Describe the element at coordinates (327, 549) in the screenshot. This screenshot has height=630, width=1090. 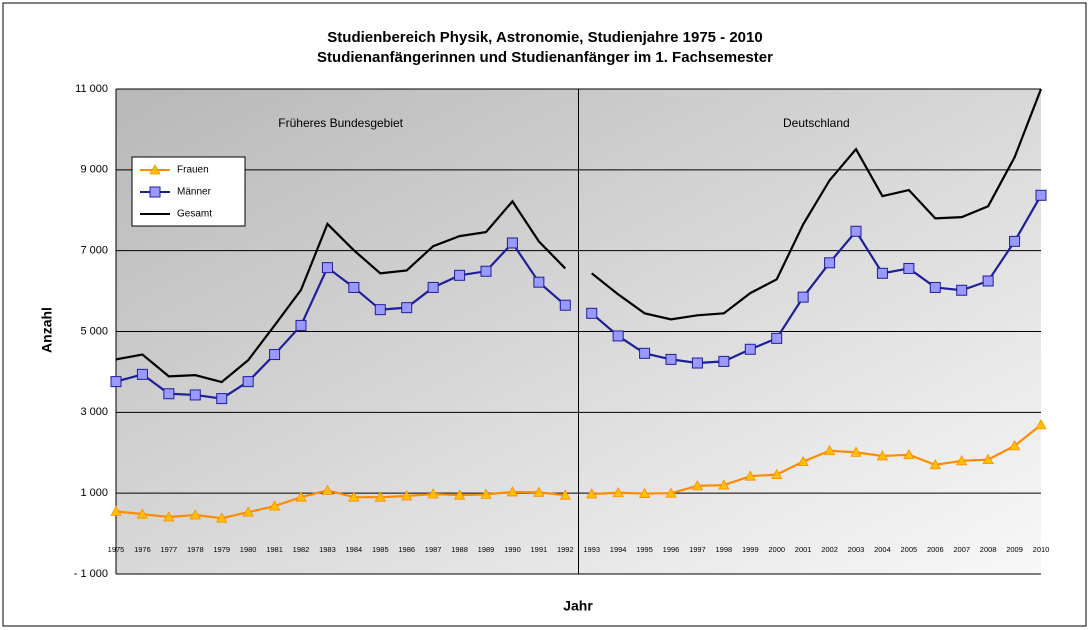
I see `x-tick-label: 1983` at that location.